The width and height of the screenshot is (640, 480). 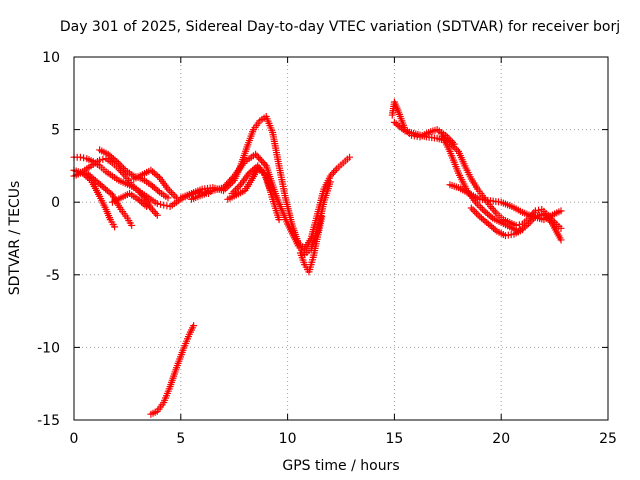 I want to click on y-tick-label: 0, so click(x=55, y=203).